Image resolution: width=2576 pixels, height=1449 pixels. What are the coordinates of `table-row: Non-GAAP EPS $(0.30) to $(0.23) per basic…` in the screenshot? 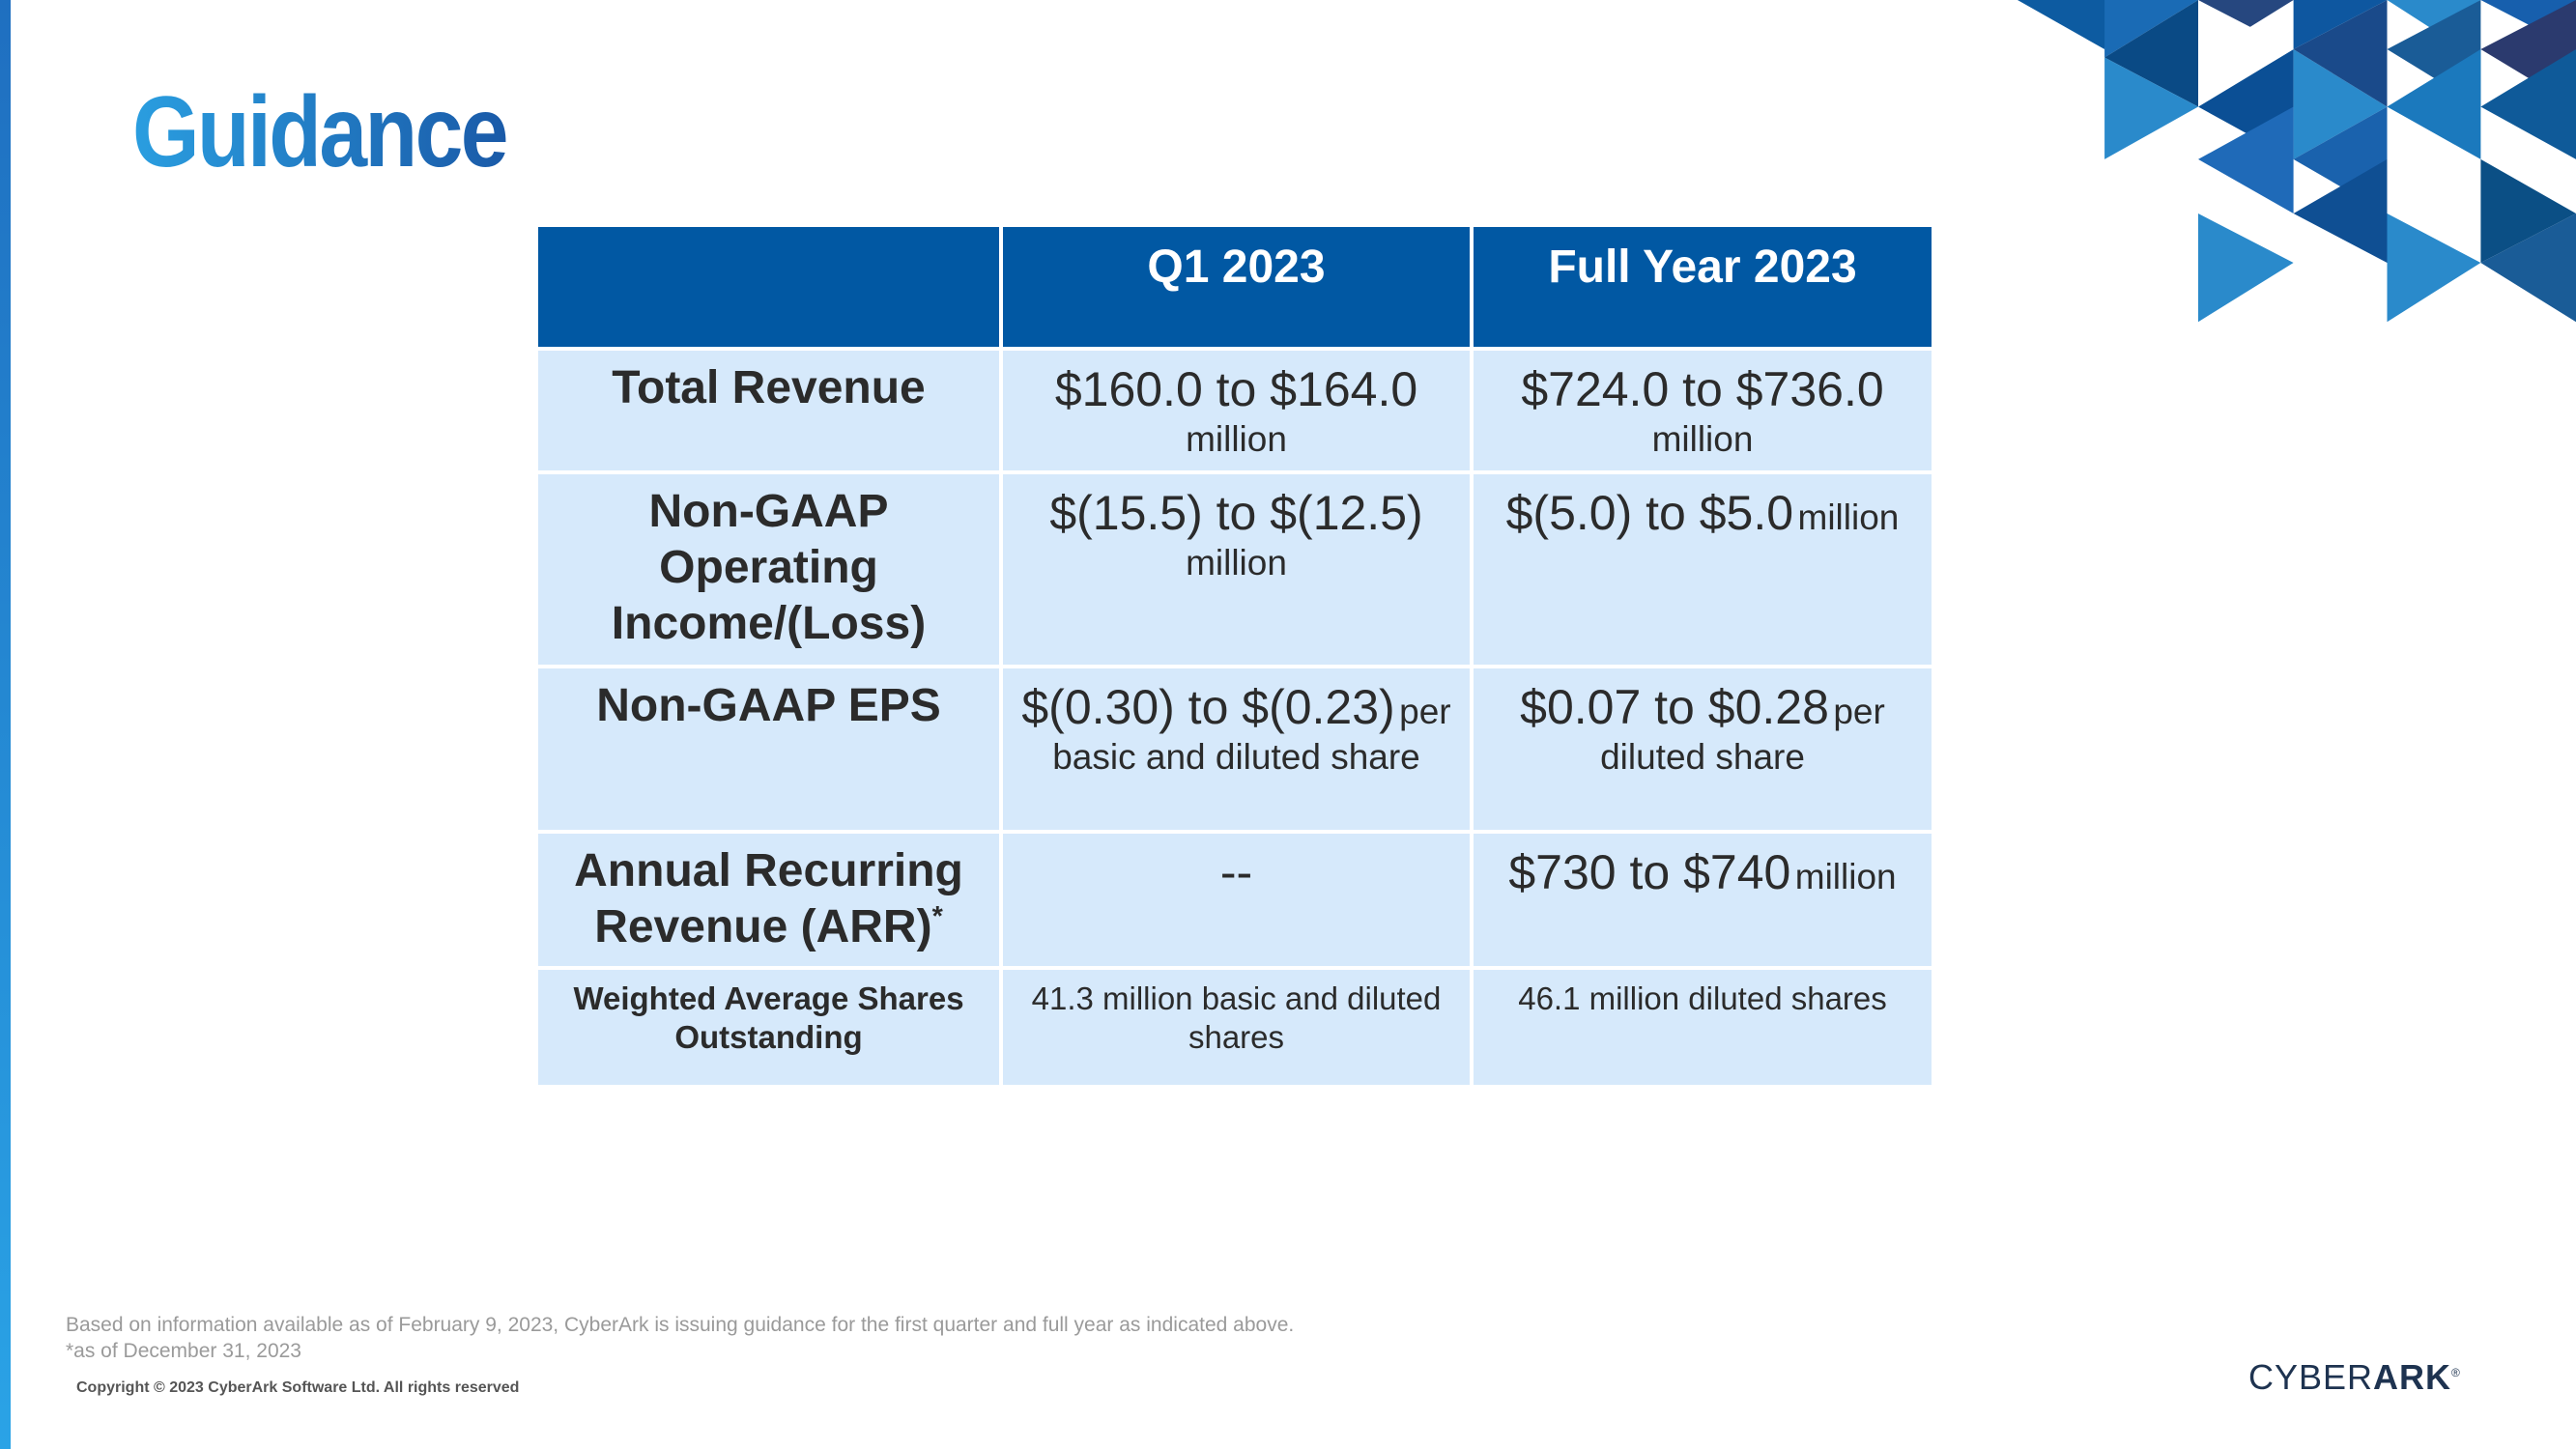 It's located at (1235, 750).